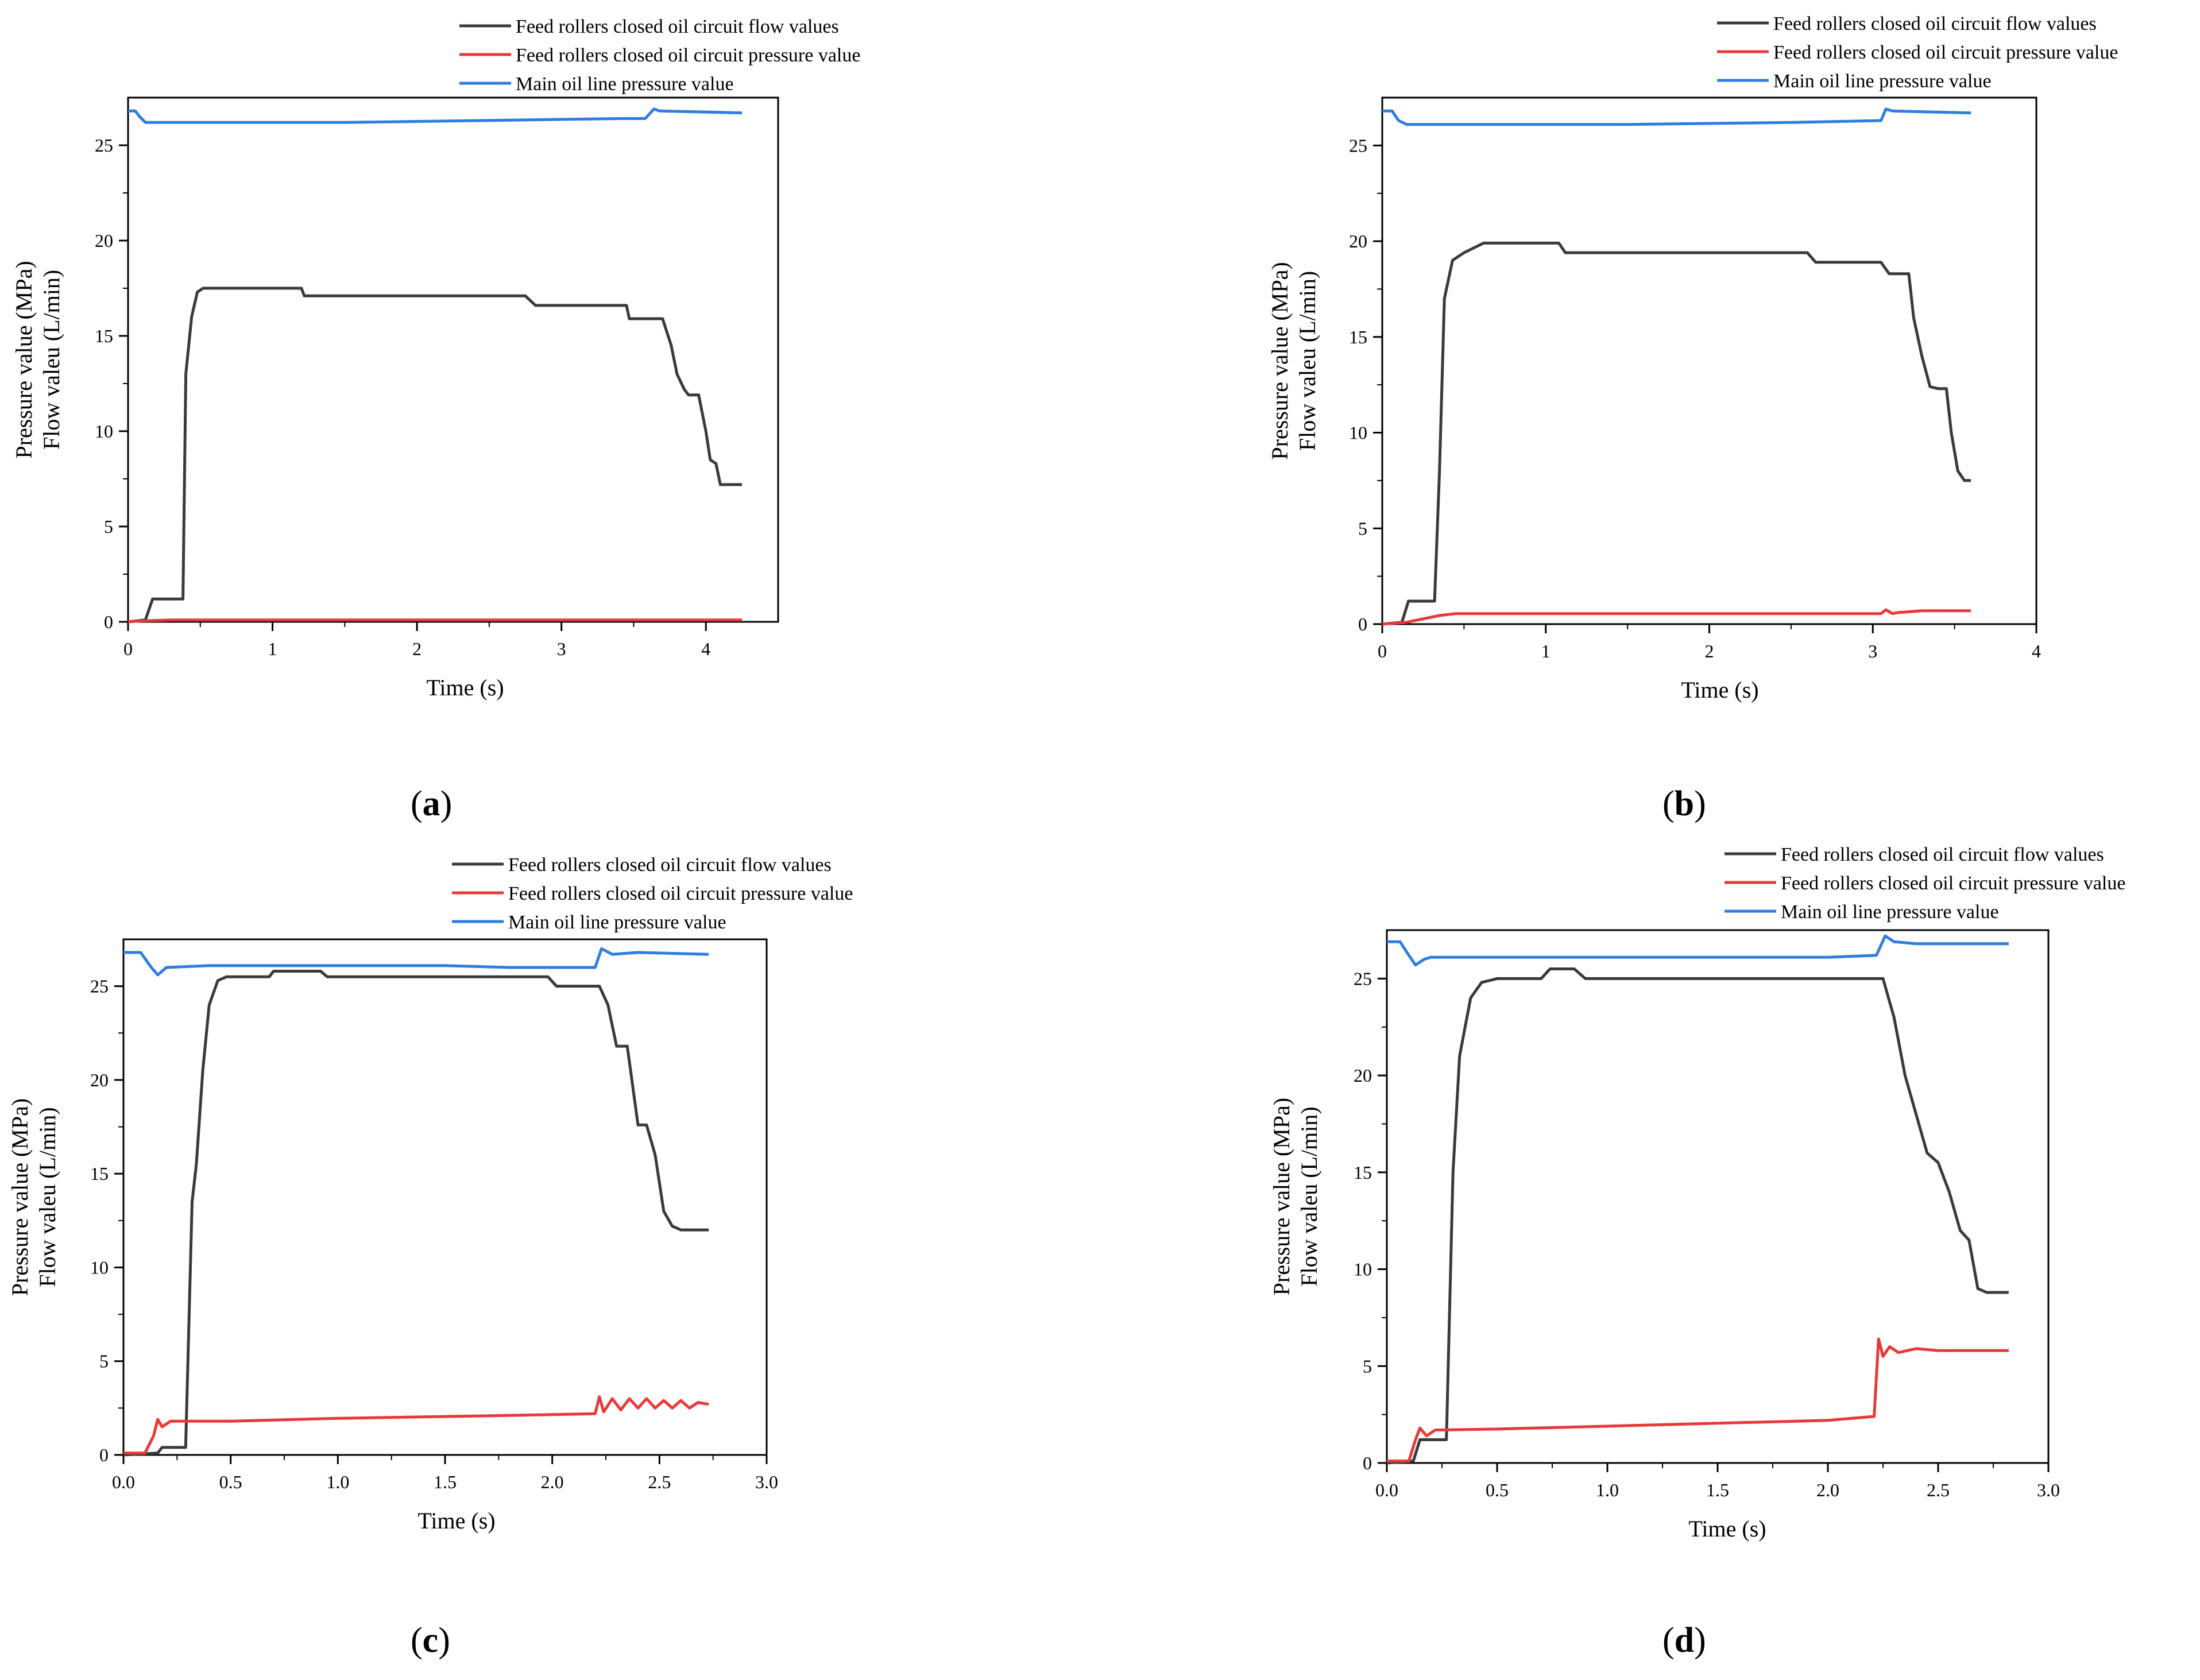  What do you see at coordinates (432, 804) in the screenshot?
I see `panel-label-letter: a` at bounding box center [432, 804].